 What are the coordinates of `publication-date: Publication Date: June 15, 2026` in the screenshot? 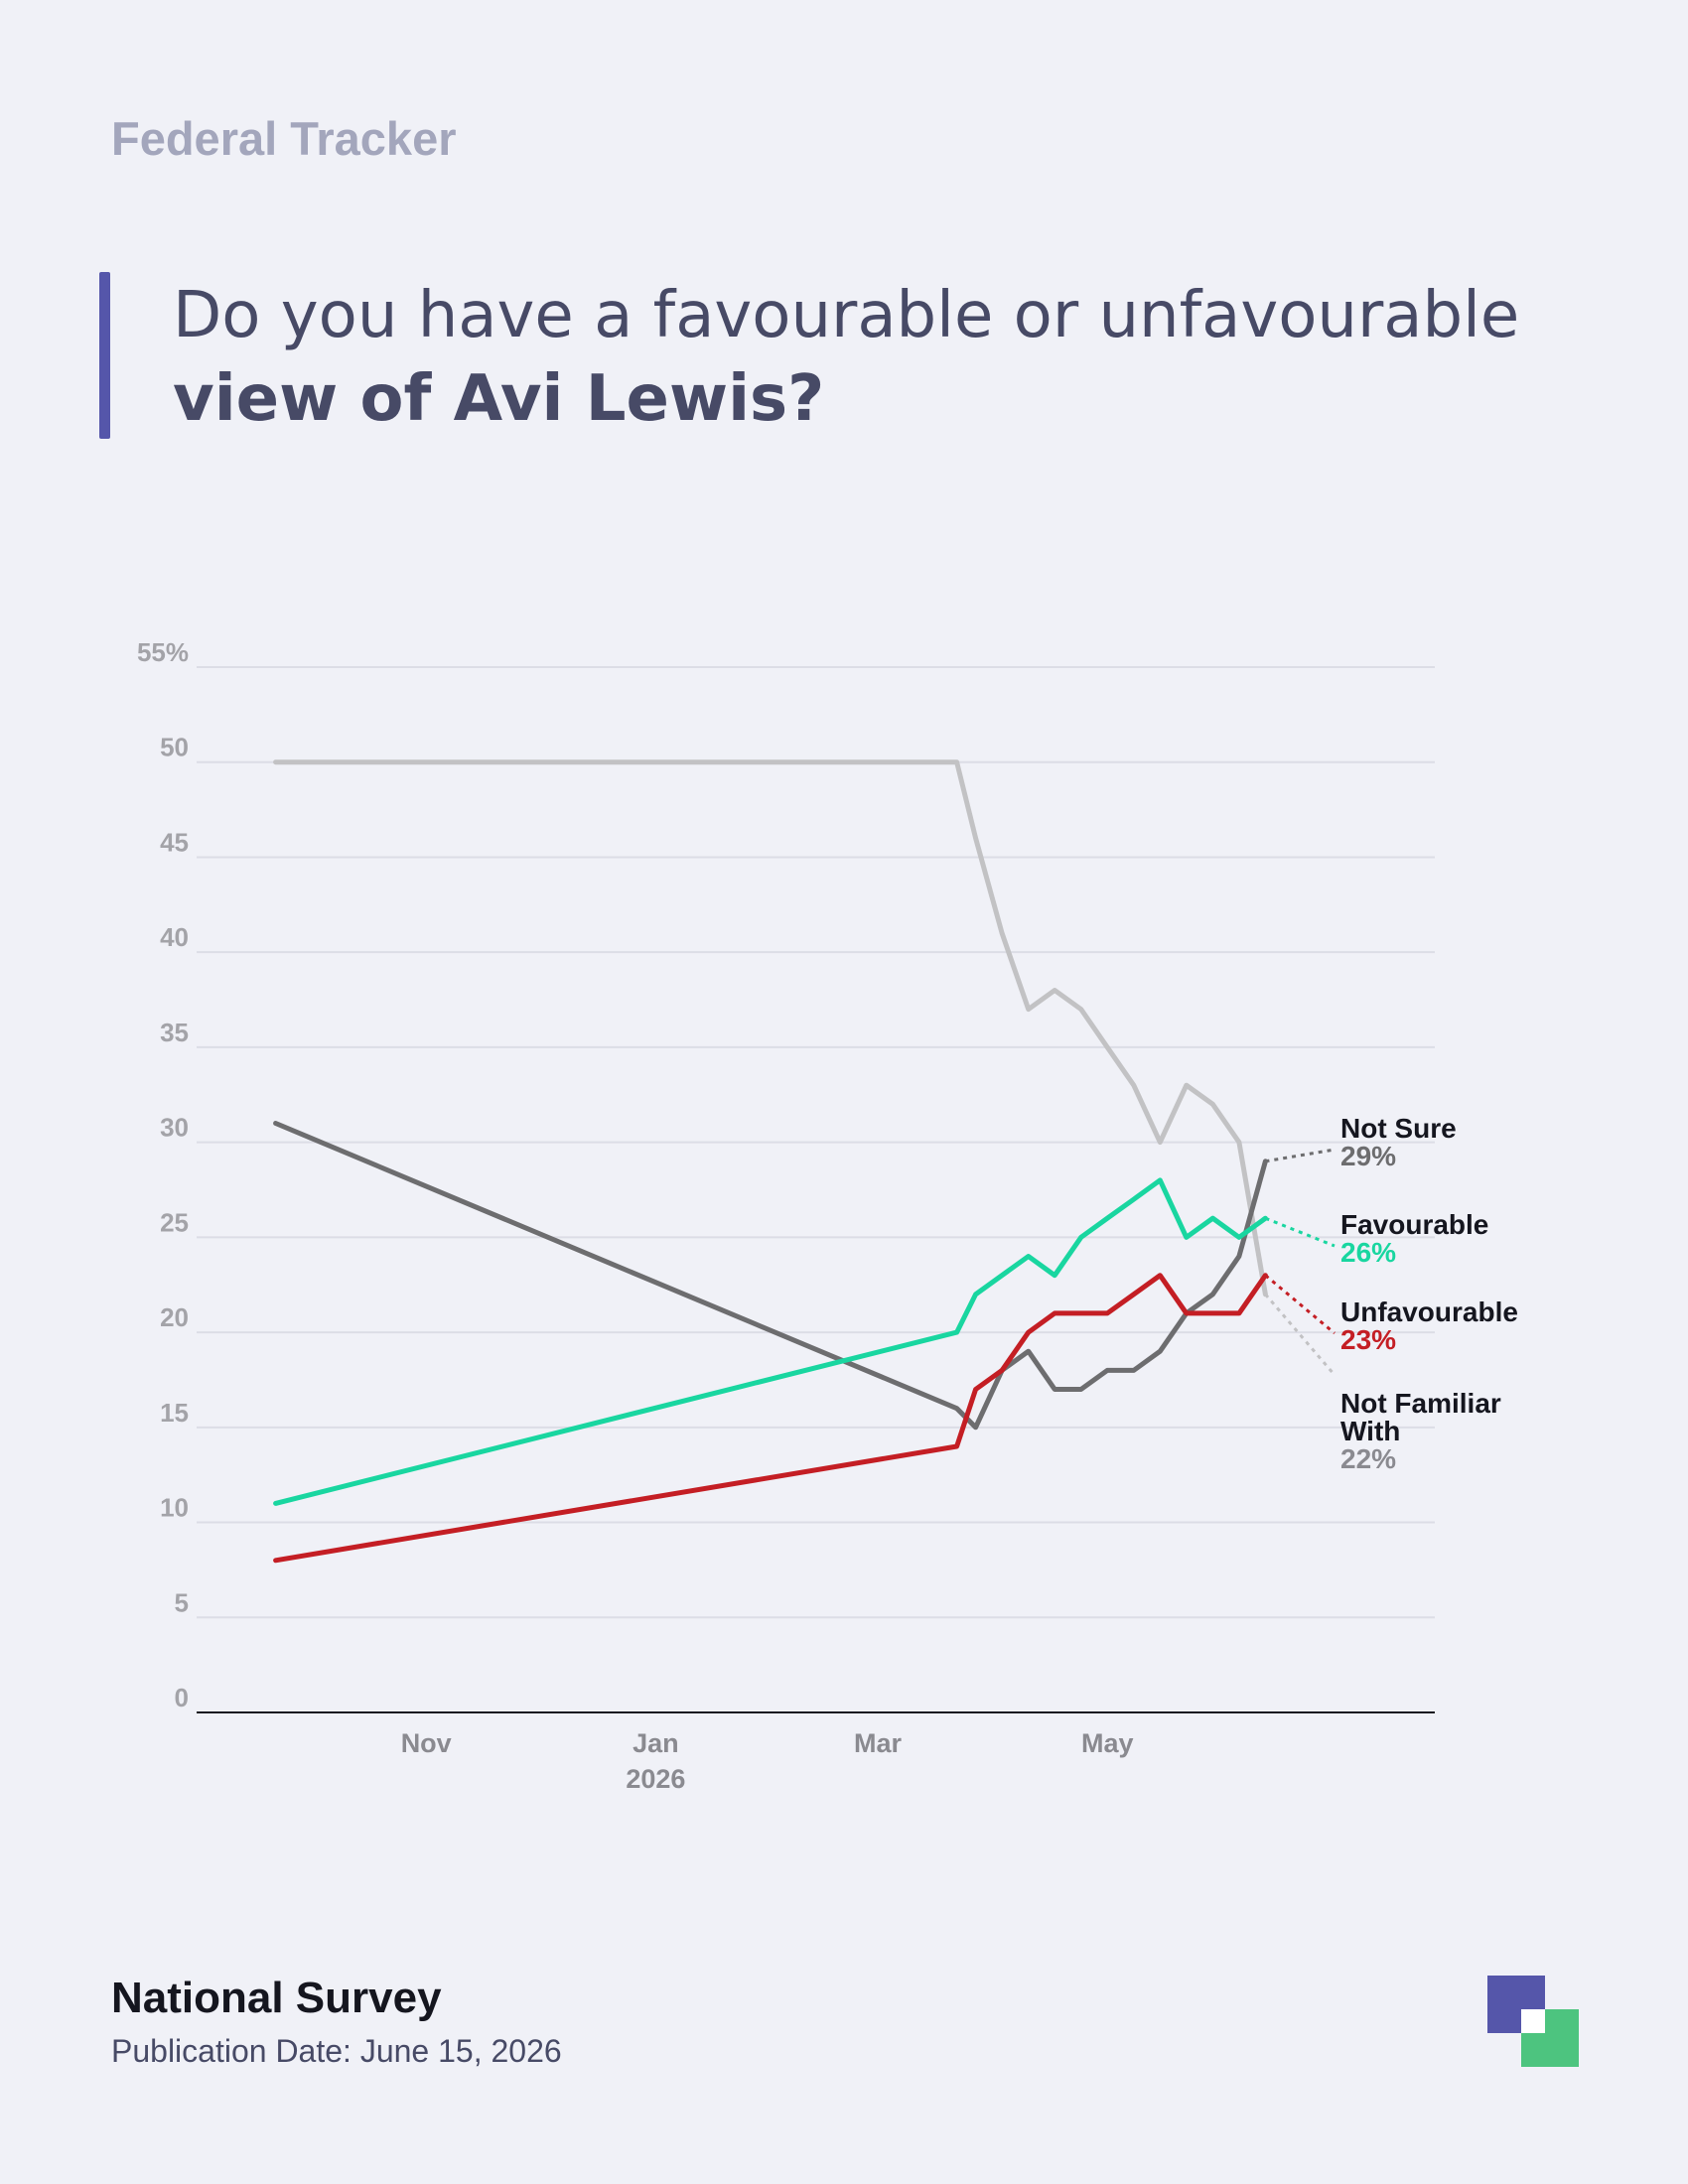 It's located at (336, 2051).